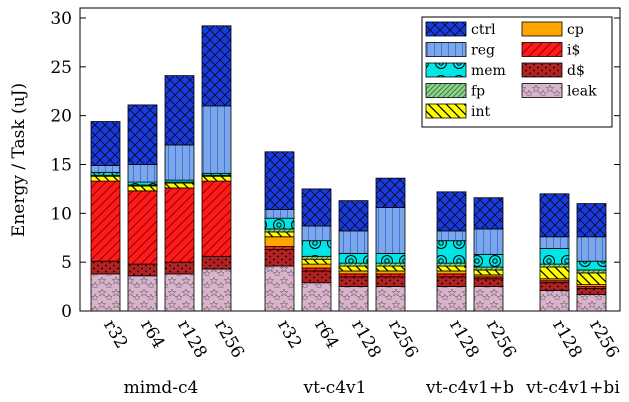 The image size is (629, 402). Describe the element at coordinates (279, 230) in the screenshot. I see `bar-segment-vt-c4v1-r32-fp` at that location.